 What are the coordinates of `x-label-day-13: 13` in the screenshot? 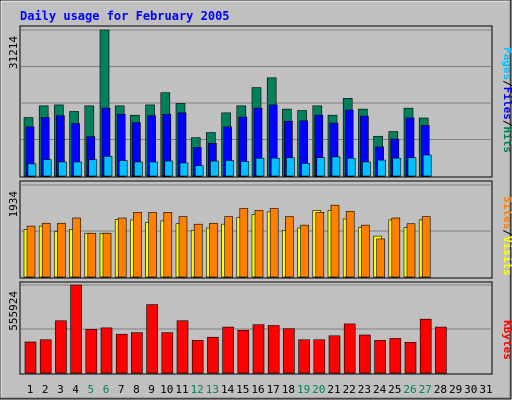 It's located at (212, 389).